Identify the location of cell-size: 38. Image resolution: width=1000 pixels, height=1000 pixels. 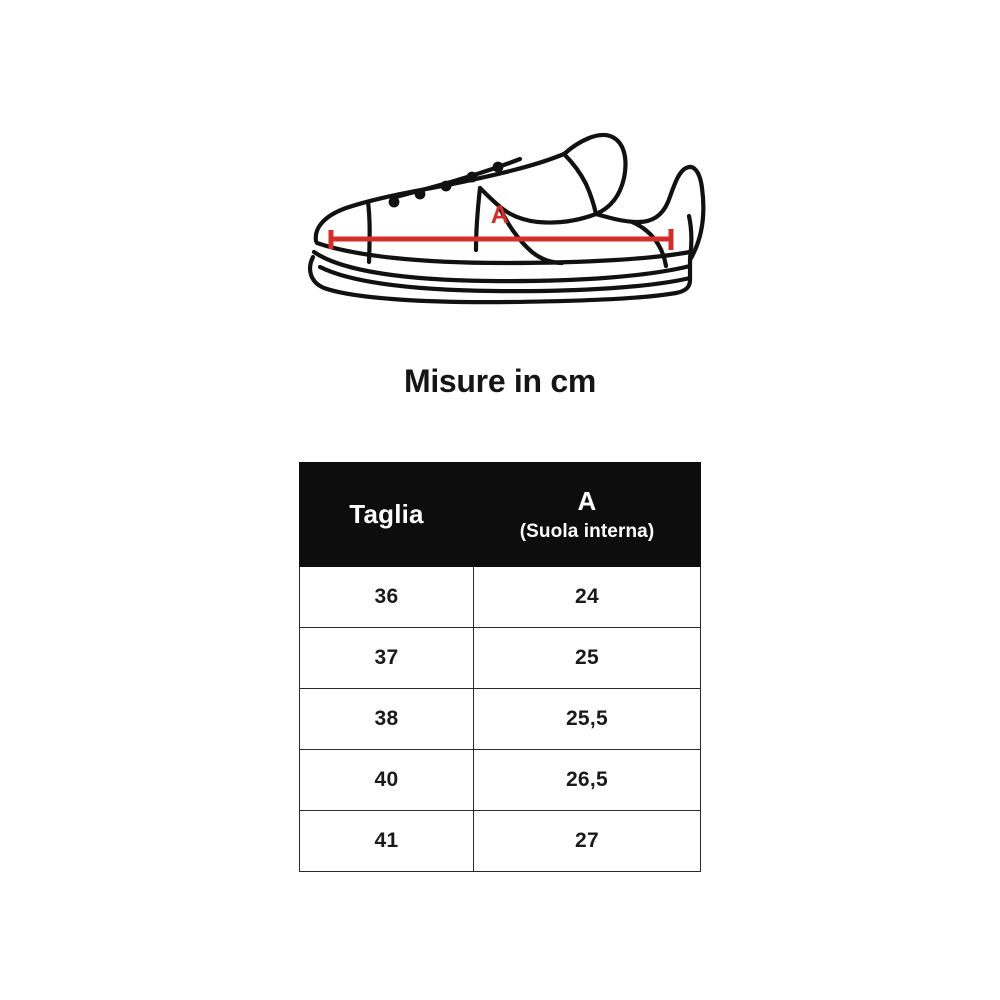
(386, 719).